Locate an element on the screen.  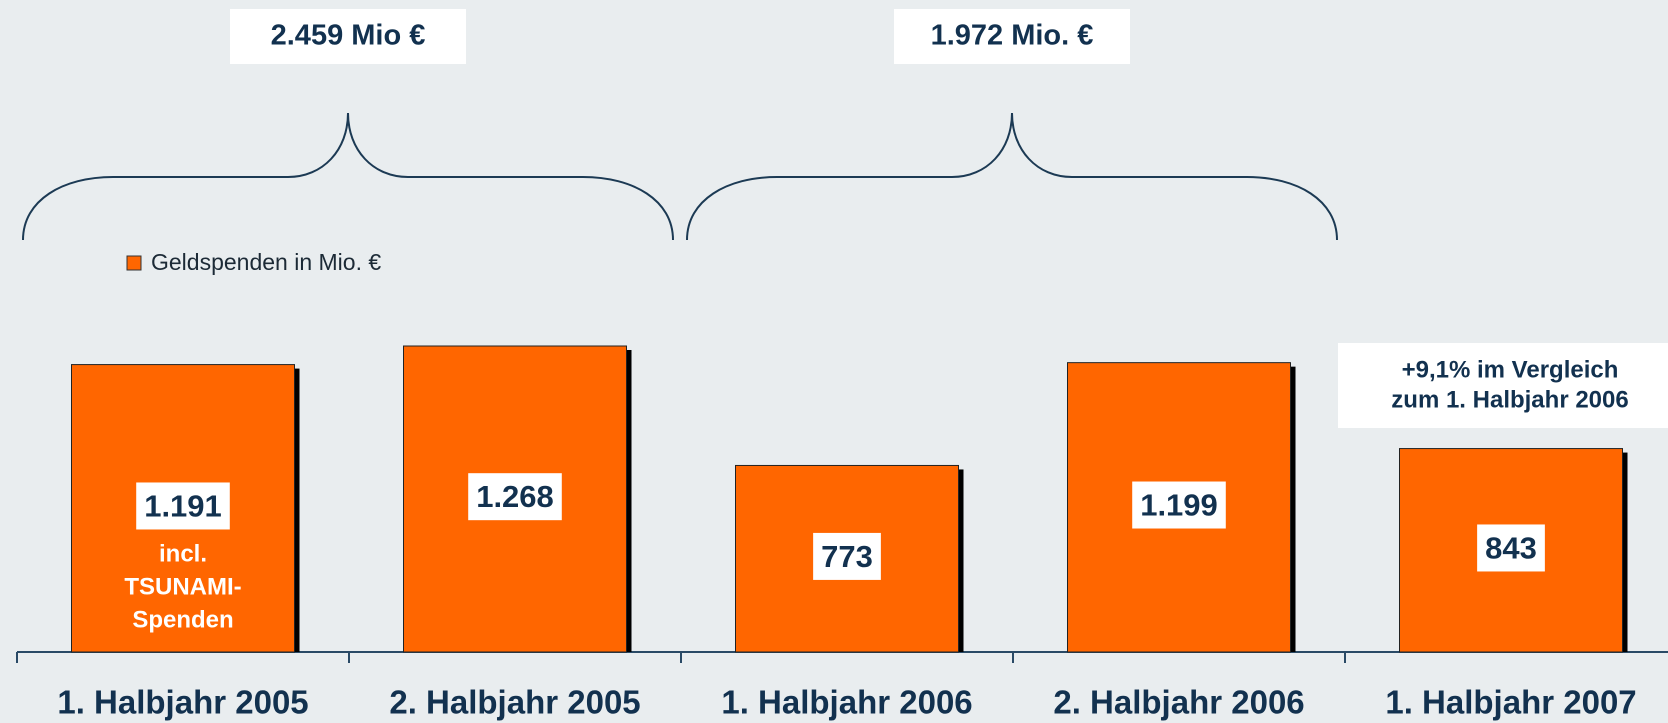
value-label: 773 is located at coordinates (847, 556).